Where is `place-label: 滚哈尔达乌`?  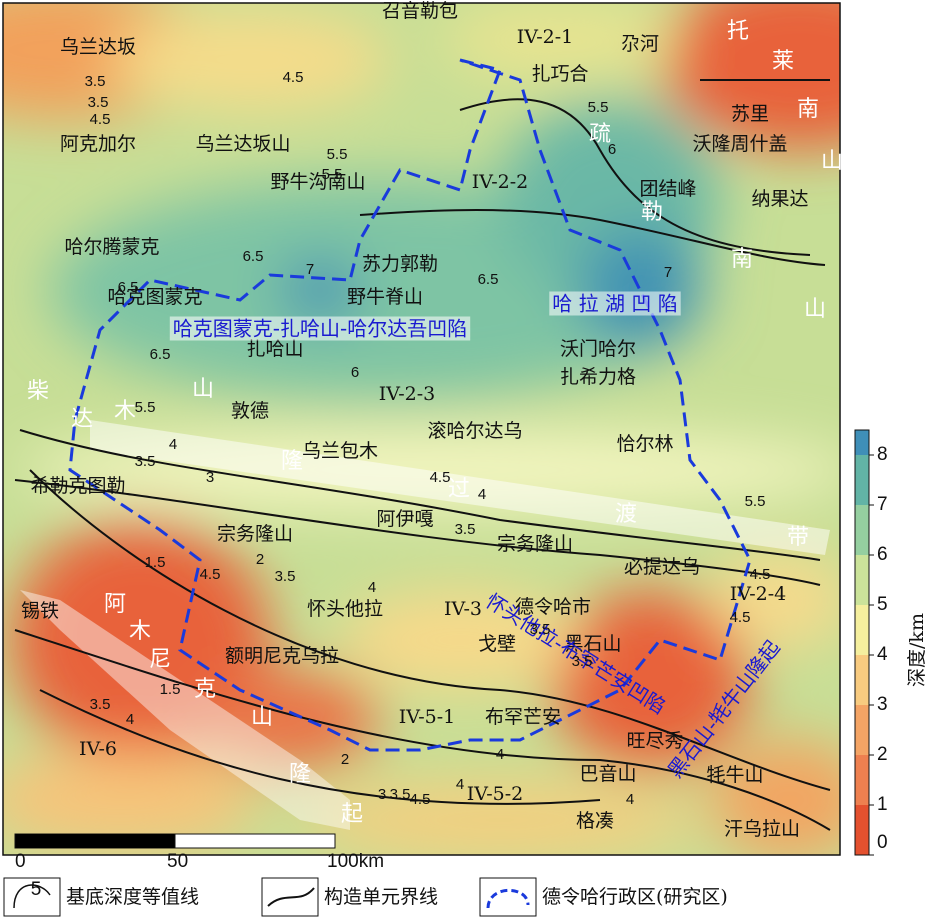
place-label: 滚哈尔达乌 is located at coordinates (474, 431).